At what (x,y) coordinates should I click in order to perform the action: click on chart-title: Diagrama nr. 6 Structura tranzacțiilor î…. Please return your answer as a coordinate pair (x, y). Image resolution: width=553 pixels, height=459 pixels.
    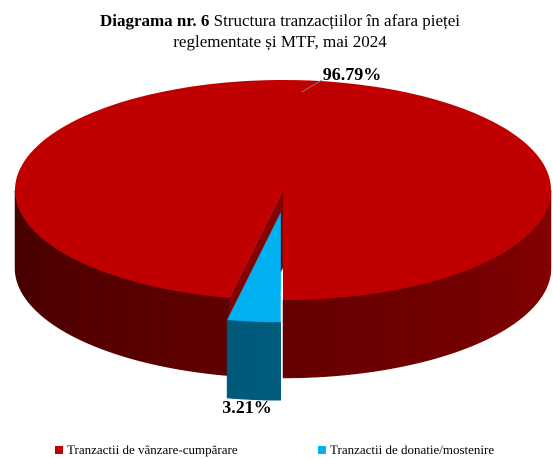
    Looking at the image, I should click on (280, 31).